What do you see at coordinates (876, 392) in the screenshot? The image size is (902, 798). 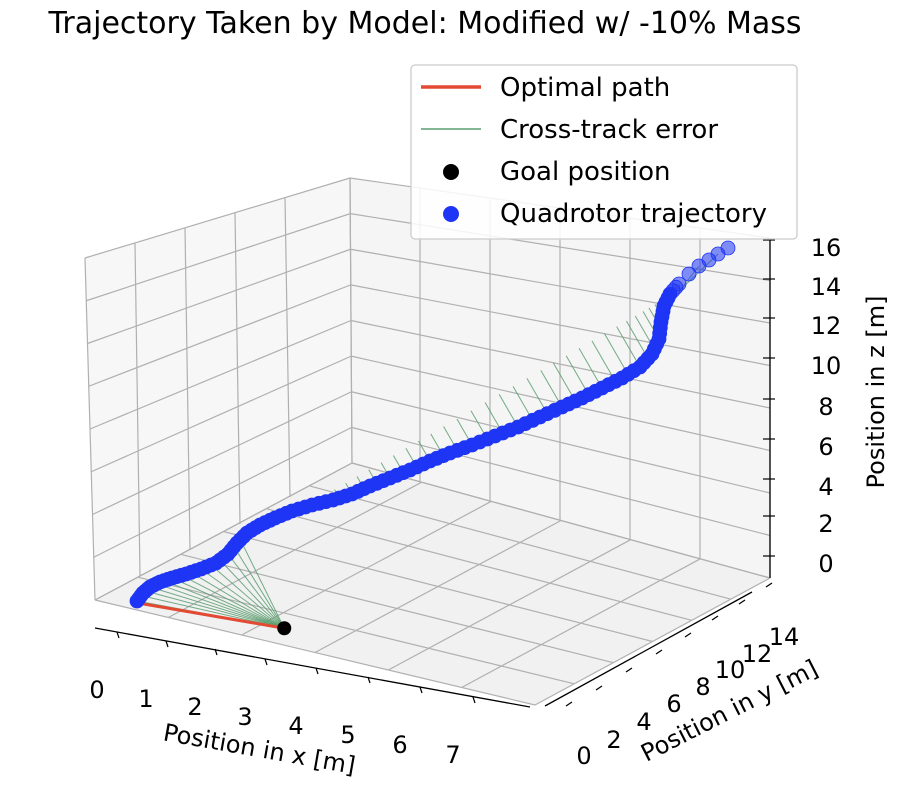 I see `z-axis-label: Position in z [m]` at bounding box center [876, 392].